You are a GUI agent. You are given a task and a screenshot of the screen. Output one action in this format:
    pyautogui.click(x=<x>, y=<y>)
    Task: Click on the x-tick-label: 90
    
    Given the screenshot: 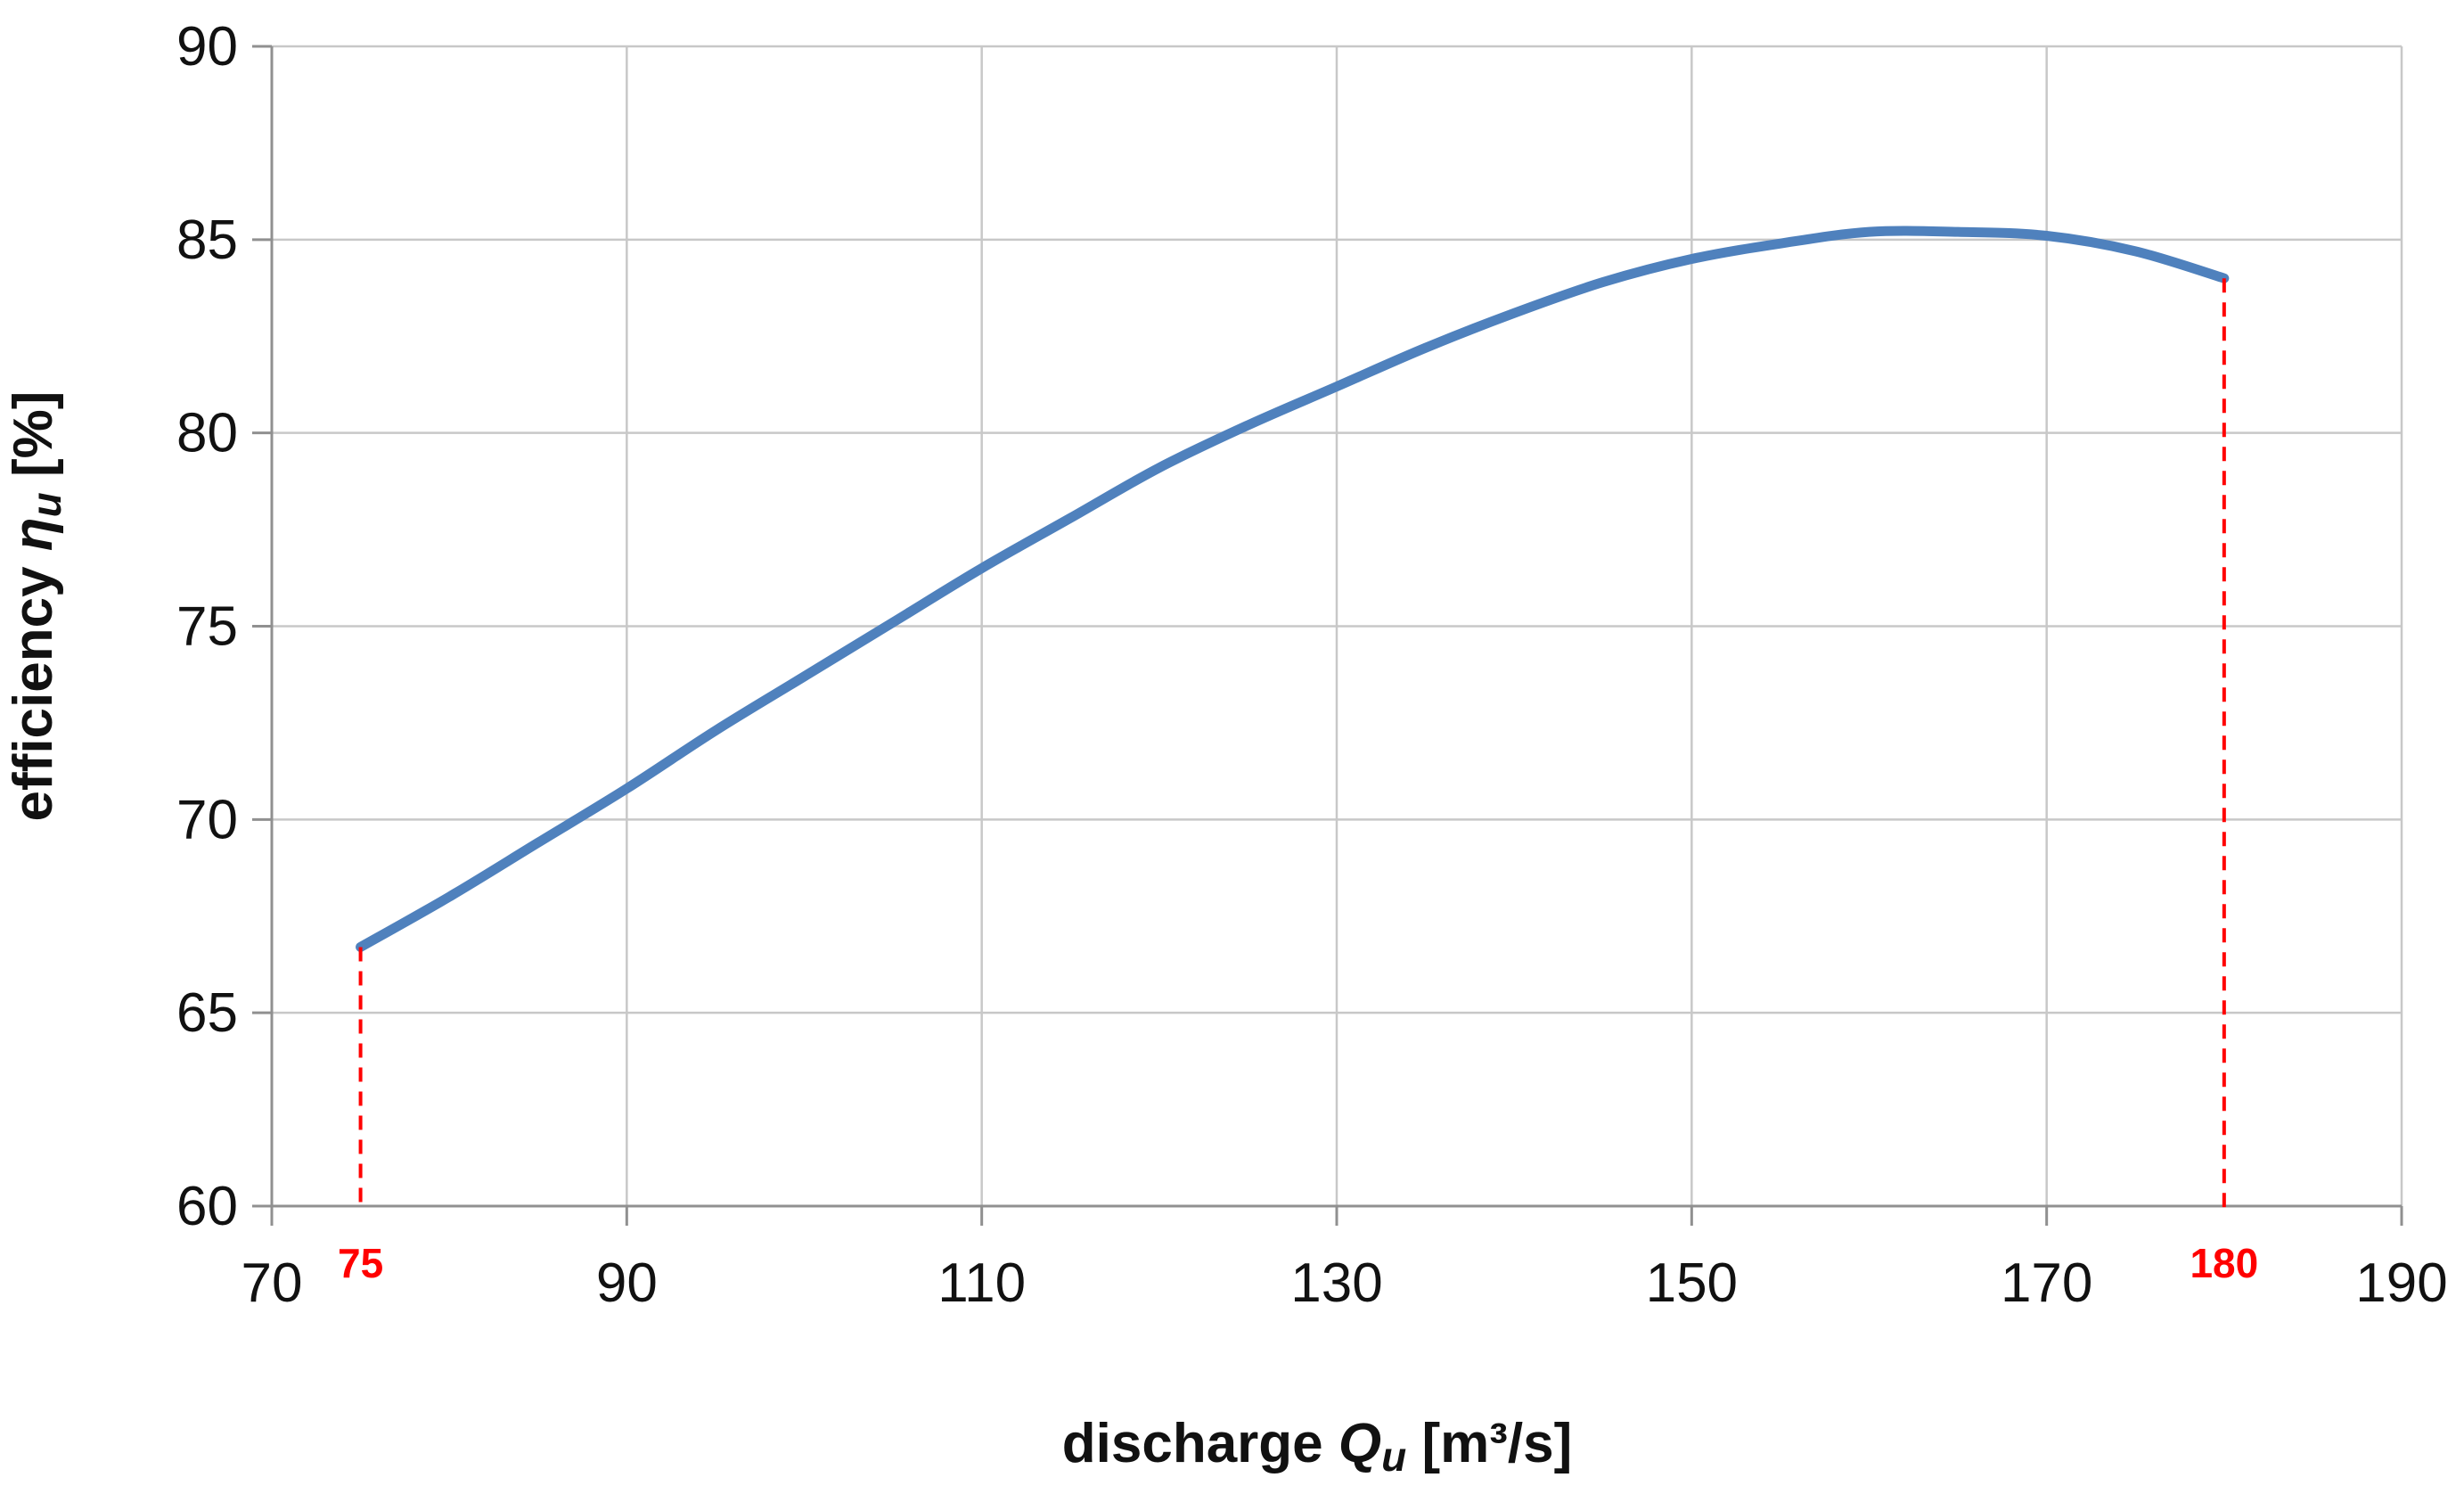 What is the action you would take?
    pyautogui.click(x=627, y=1283)
    